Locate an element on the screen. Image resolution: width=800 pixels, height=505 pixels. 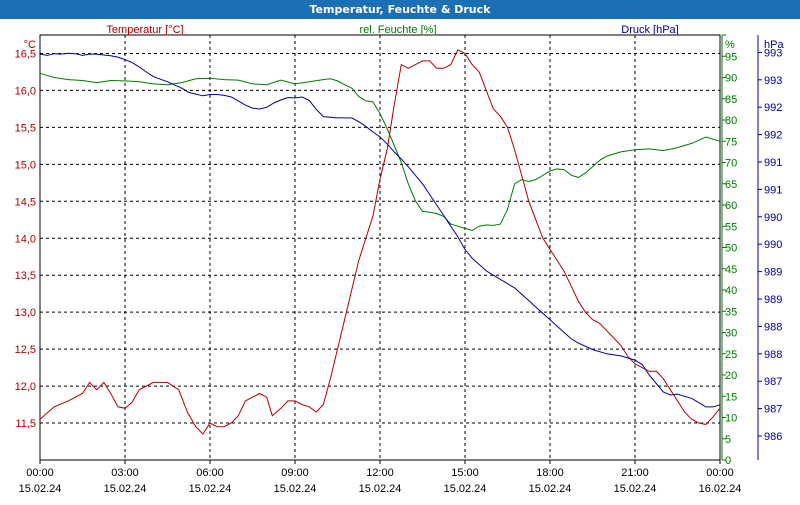
chart-title: Temperatur, Feuchte & Druck is located at coordinates (400, 9).